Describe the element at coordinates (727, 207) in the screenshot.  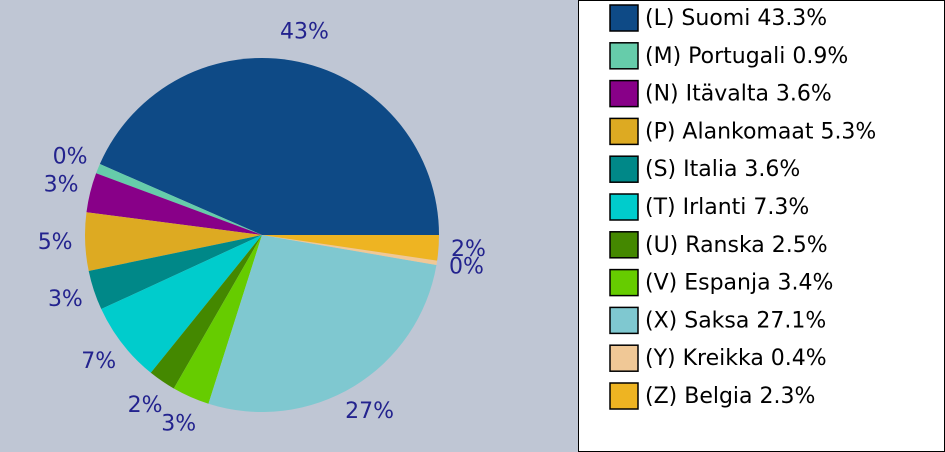
I see `legend-label: (T) Irlanti 7.3%` at that location.